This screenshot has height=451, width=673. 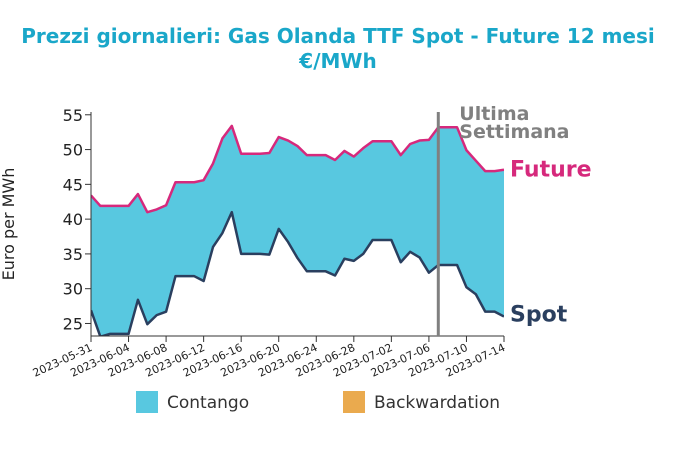 I want to click on legend-label: Backwardation, so click(x=437, y=403).